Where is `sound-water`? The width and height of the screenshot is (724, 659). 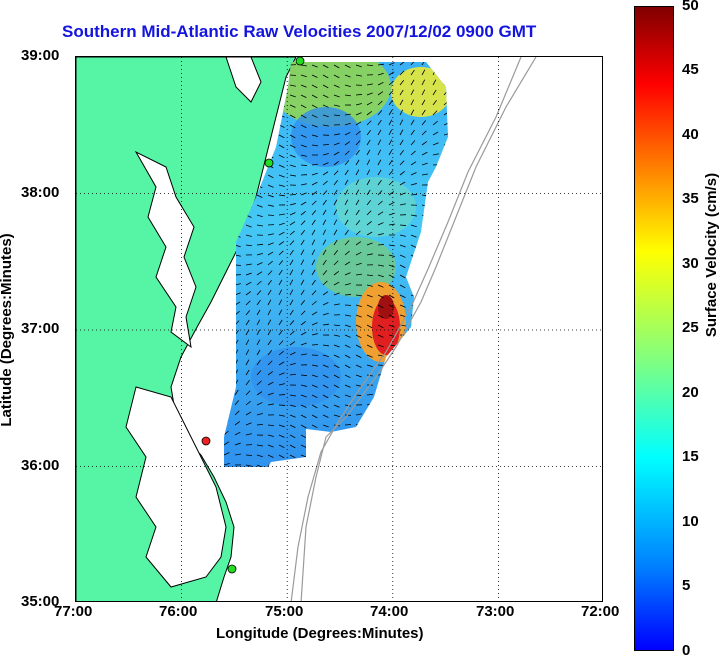
sound-water is located at coordinates (176, 487).